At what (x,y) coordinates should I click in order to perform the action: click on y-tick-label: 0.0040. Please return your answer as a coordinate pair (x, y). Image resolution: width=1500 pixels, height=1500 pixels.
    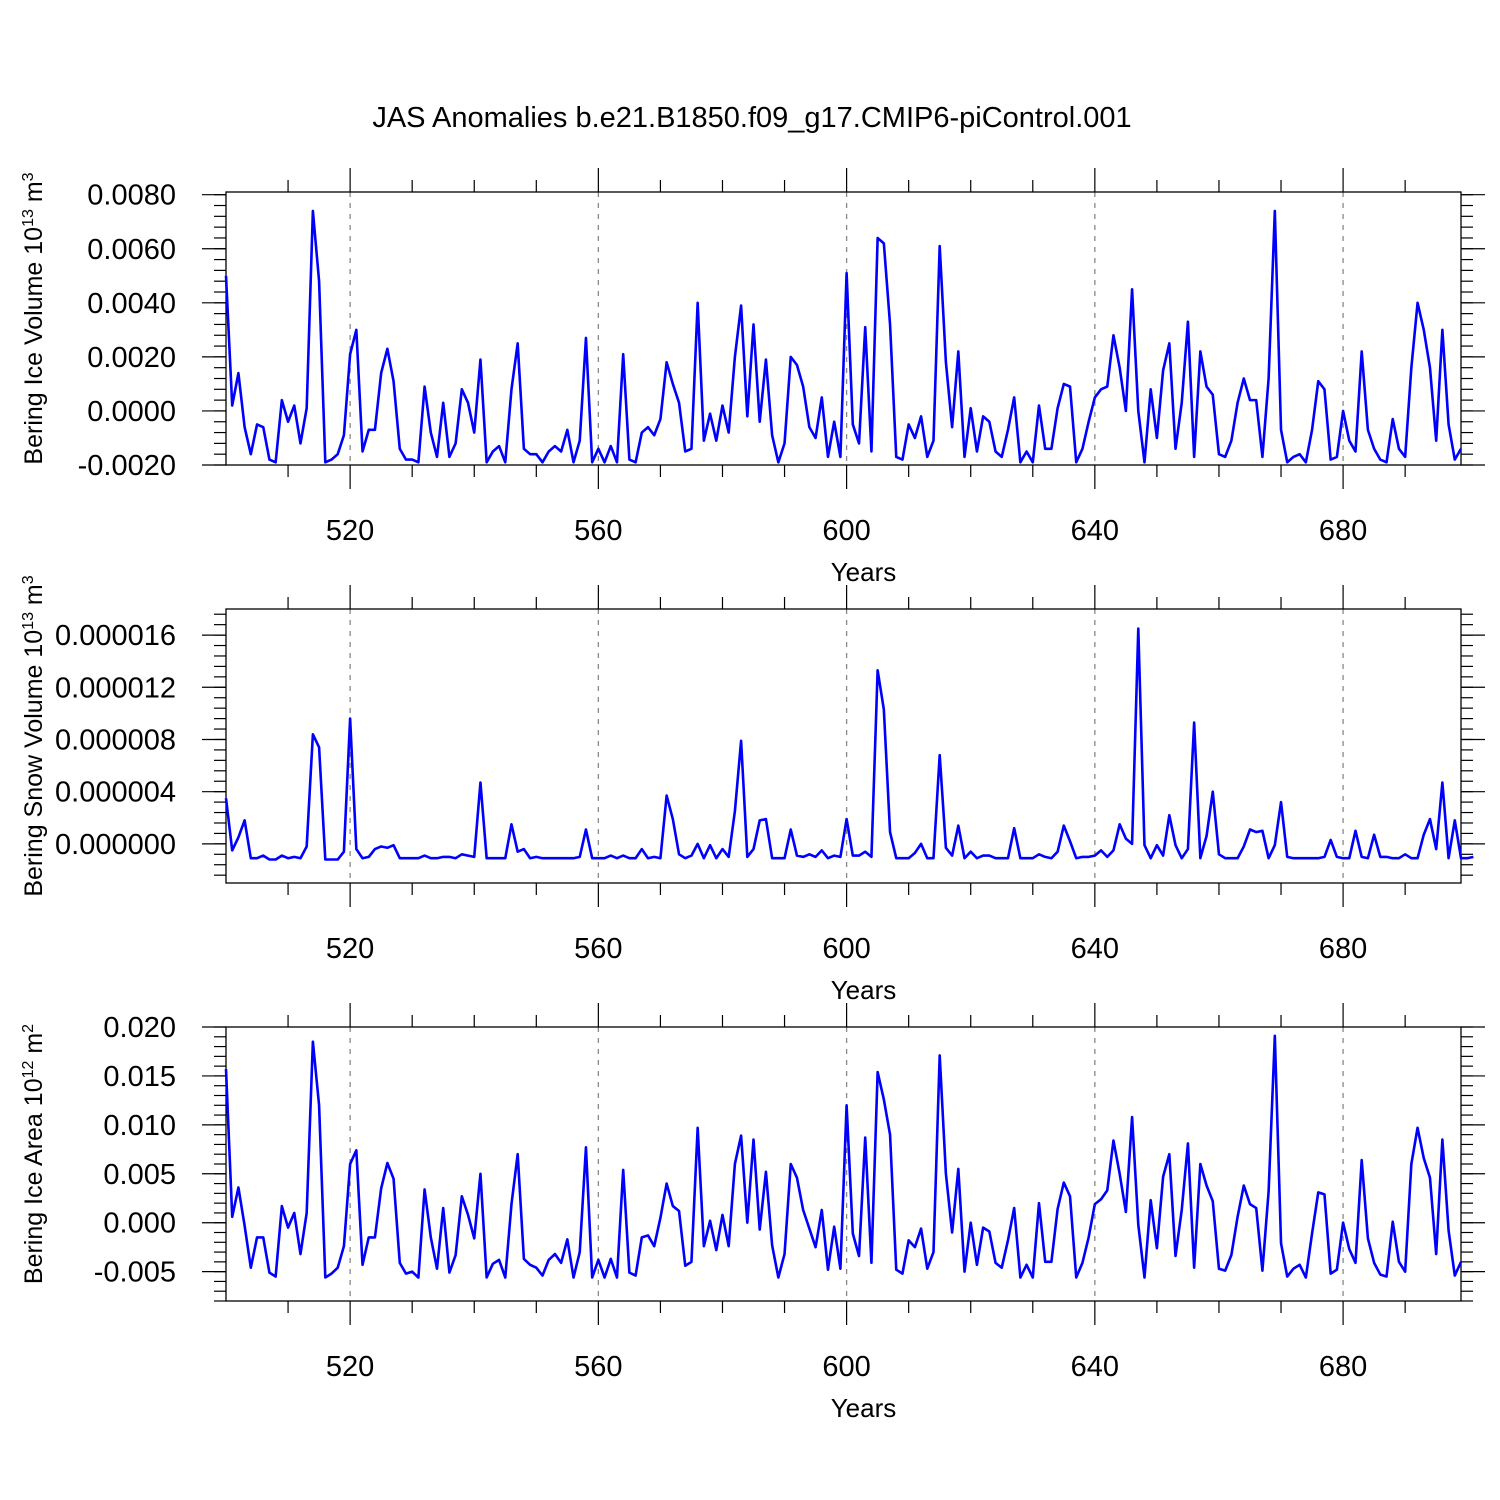
    Looking at the image, I should click on (131, 304).